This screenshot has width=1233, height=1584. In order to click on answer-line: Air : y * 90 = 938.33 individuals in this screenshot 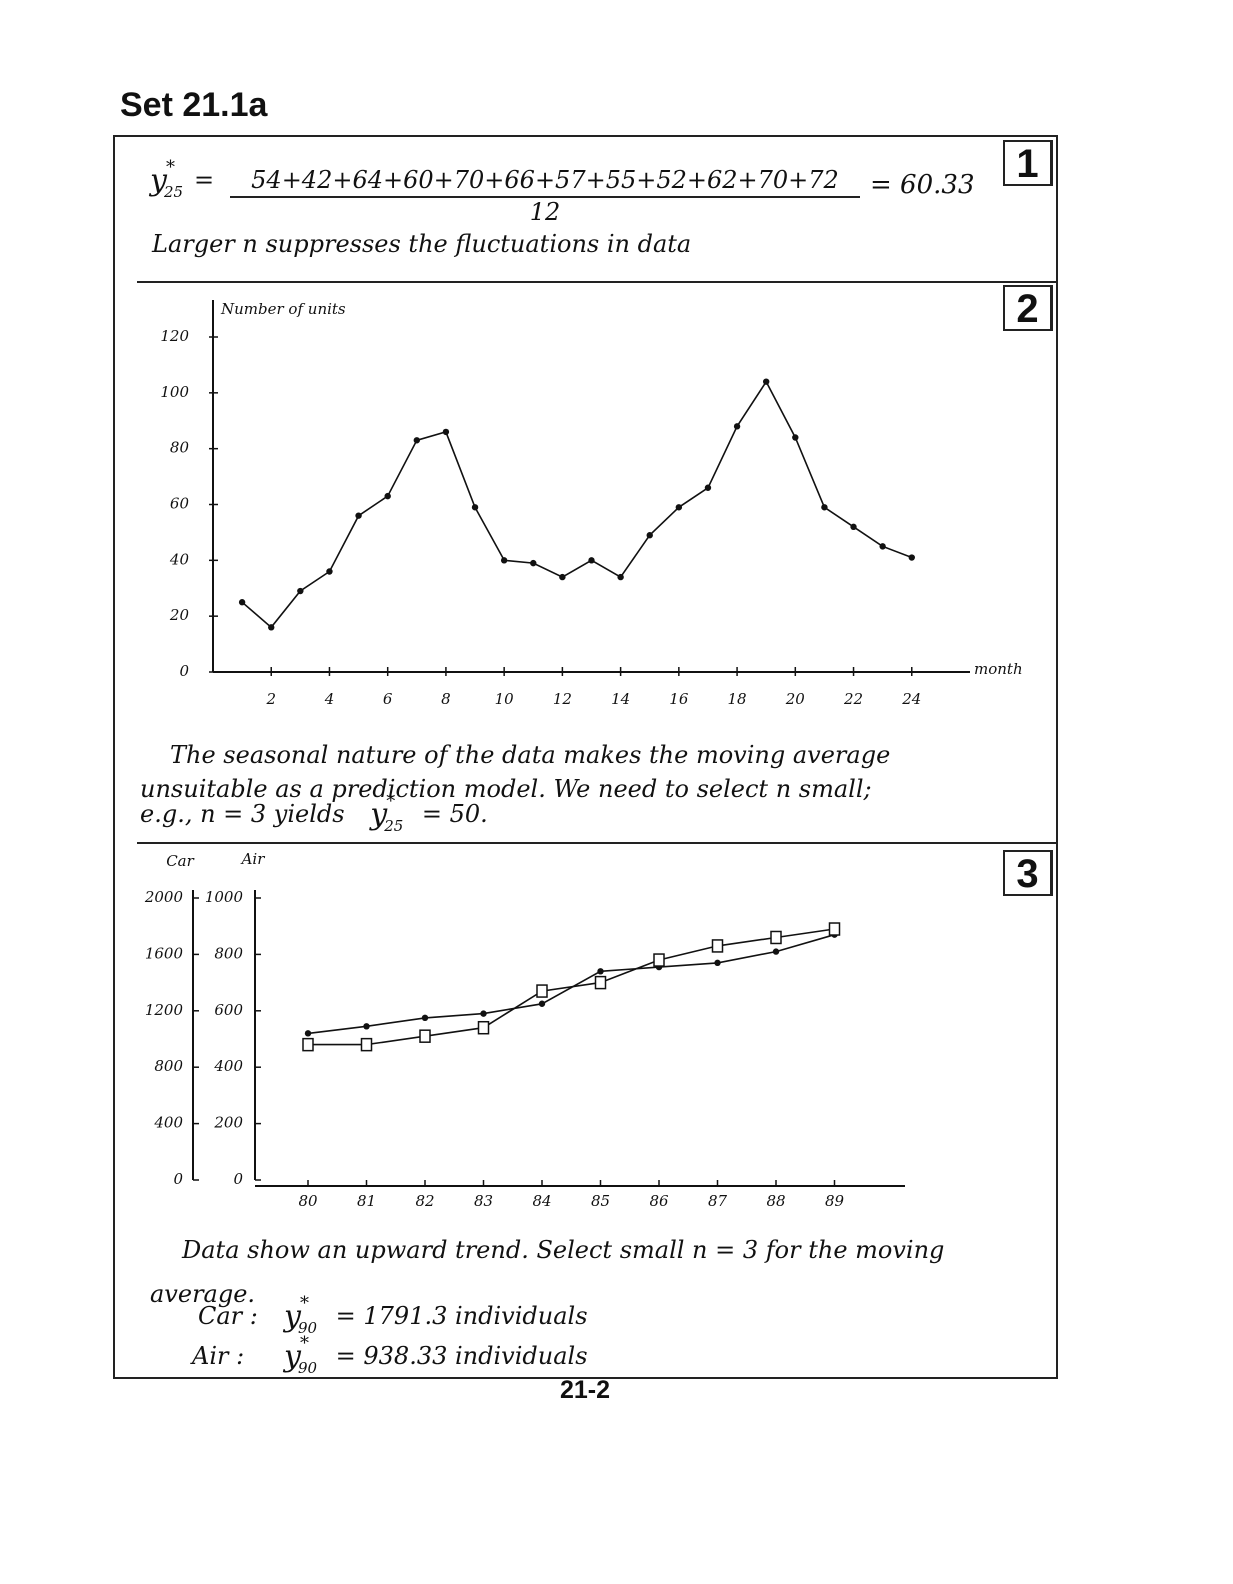, I will do `click(390, 1355)`.